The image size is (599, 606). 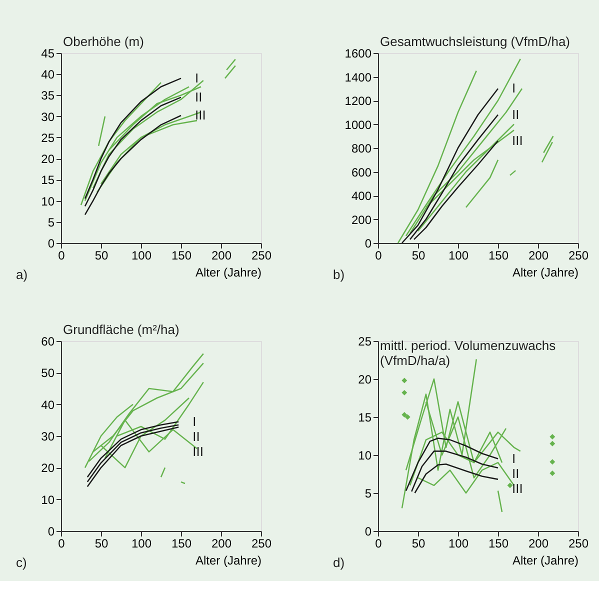 I want to click on y-axis-title: Oberhöhe (m), so click(x=103, y=41).